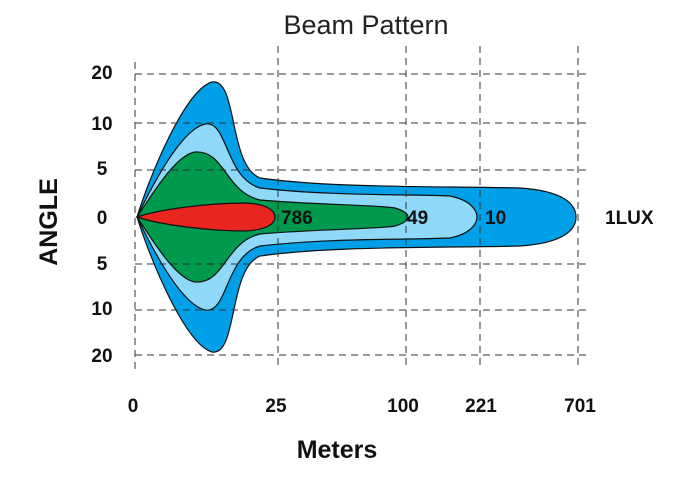 The image size is (683, 480). Describe the element at coordinates (629, 218) in the screenshot. I see `contour-label-1lux: 1LUX` at that location.